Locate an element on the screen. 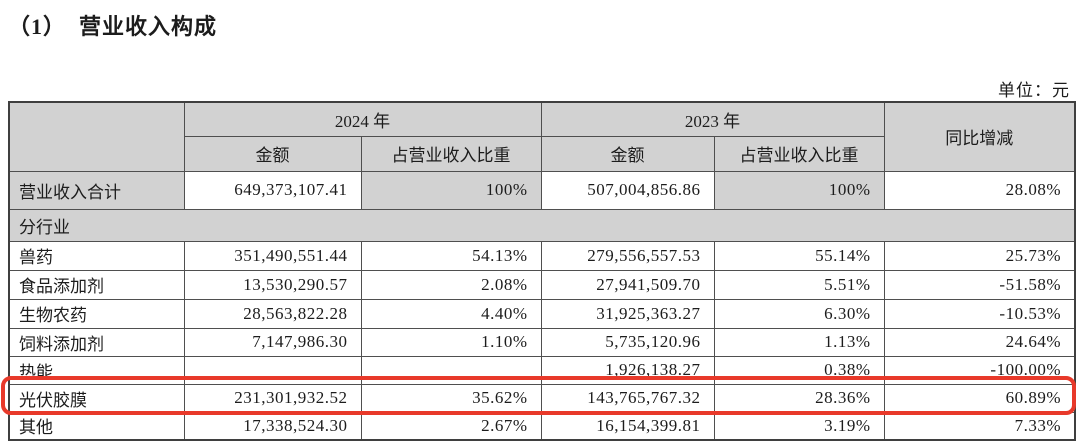 The width and height of the screenshot is (1080, 441). amount-2024: 17,338,524.30 is located at coordinates (272, 426).